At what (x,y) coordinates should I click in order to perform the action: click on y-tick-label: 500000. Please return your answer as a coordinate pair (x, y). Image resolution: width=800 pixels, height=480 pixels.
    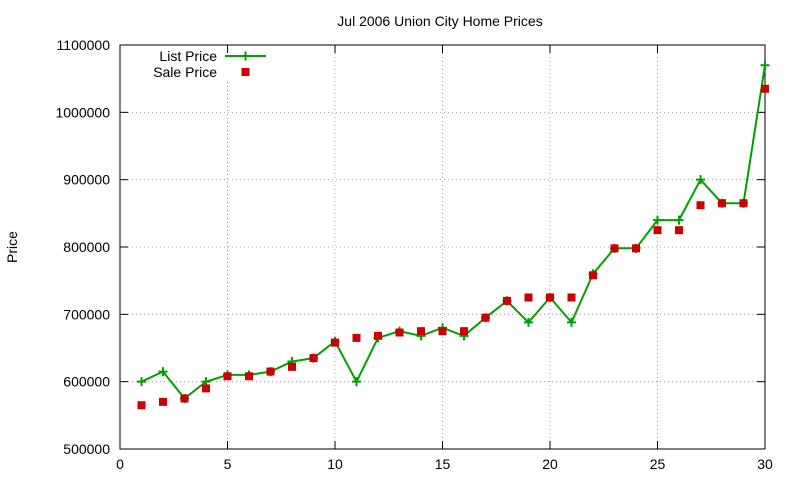
    Looking at the image, I should click on (86, 449).